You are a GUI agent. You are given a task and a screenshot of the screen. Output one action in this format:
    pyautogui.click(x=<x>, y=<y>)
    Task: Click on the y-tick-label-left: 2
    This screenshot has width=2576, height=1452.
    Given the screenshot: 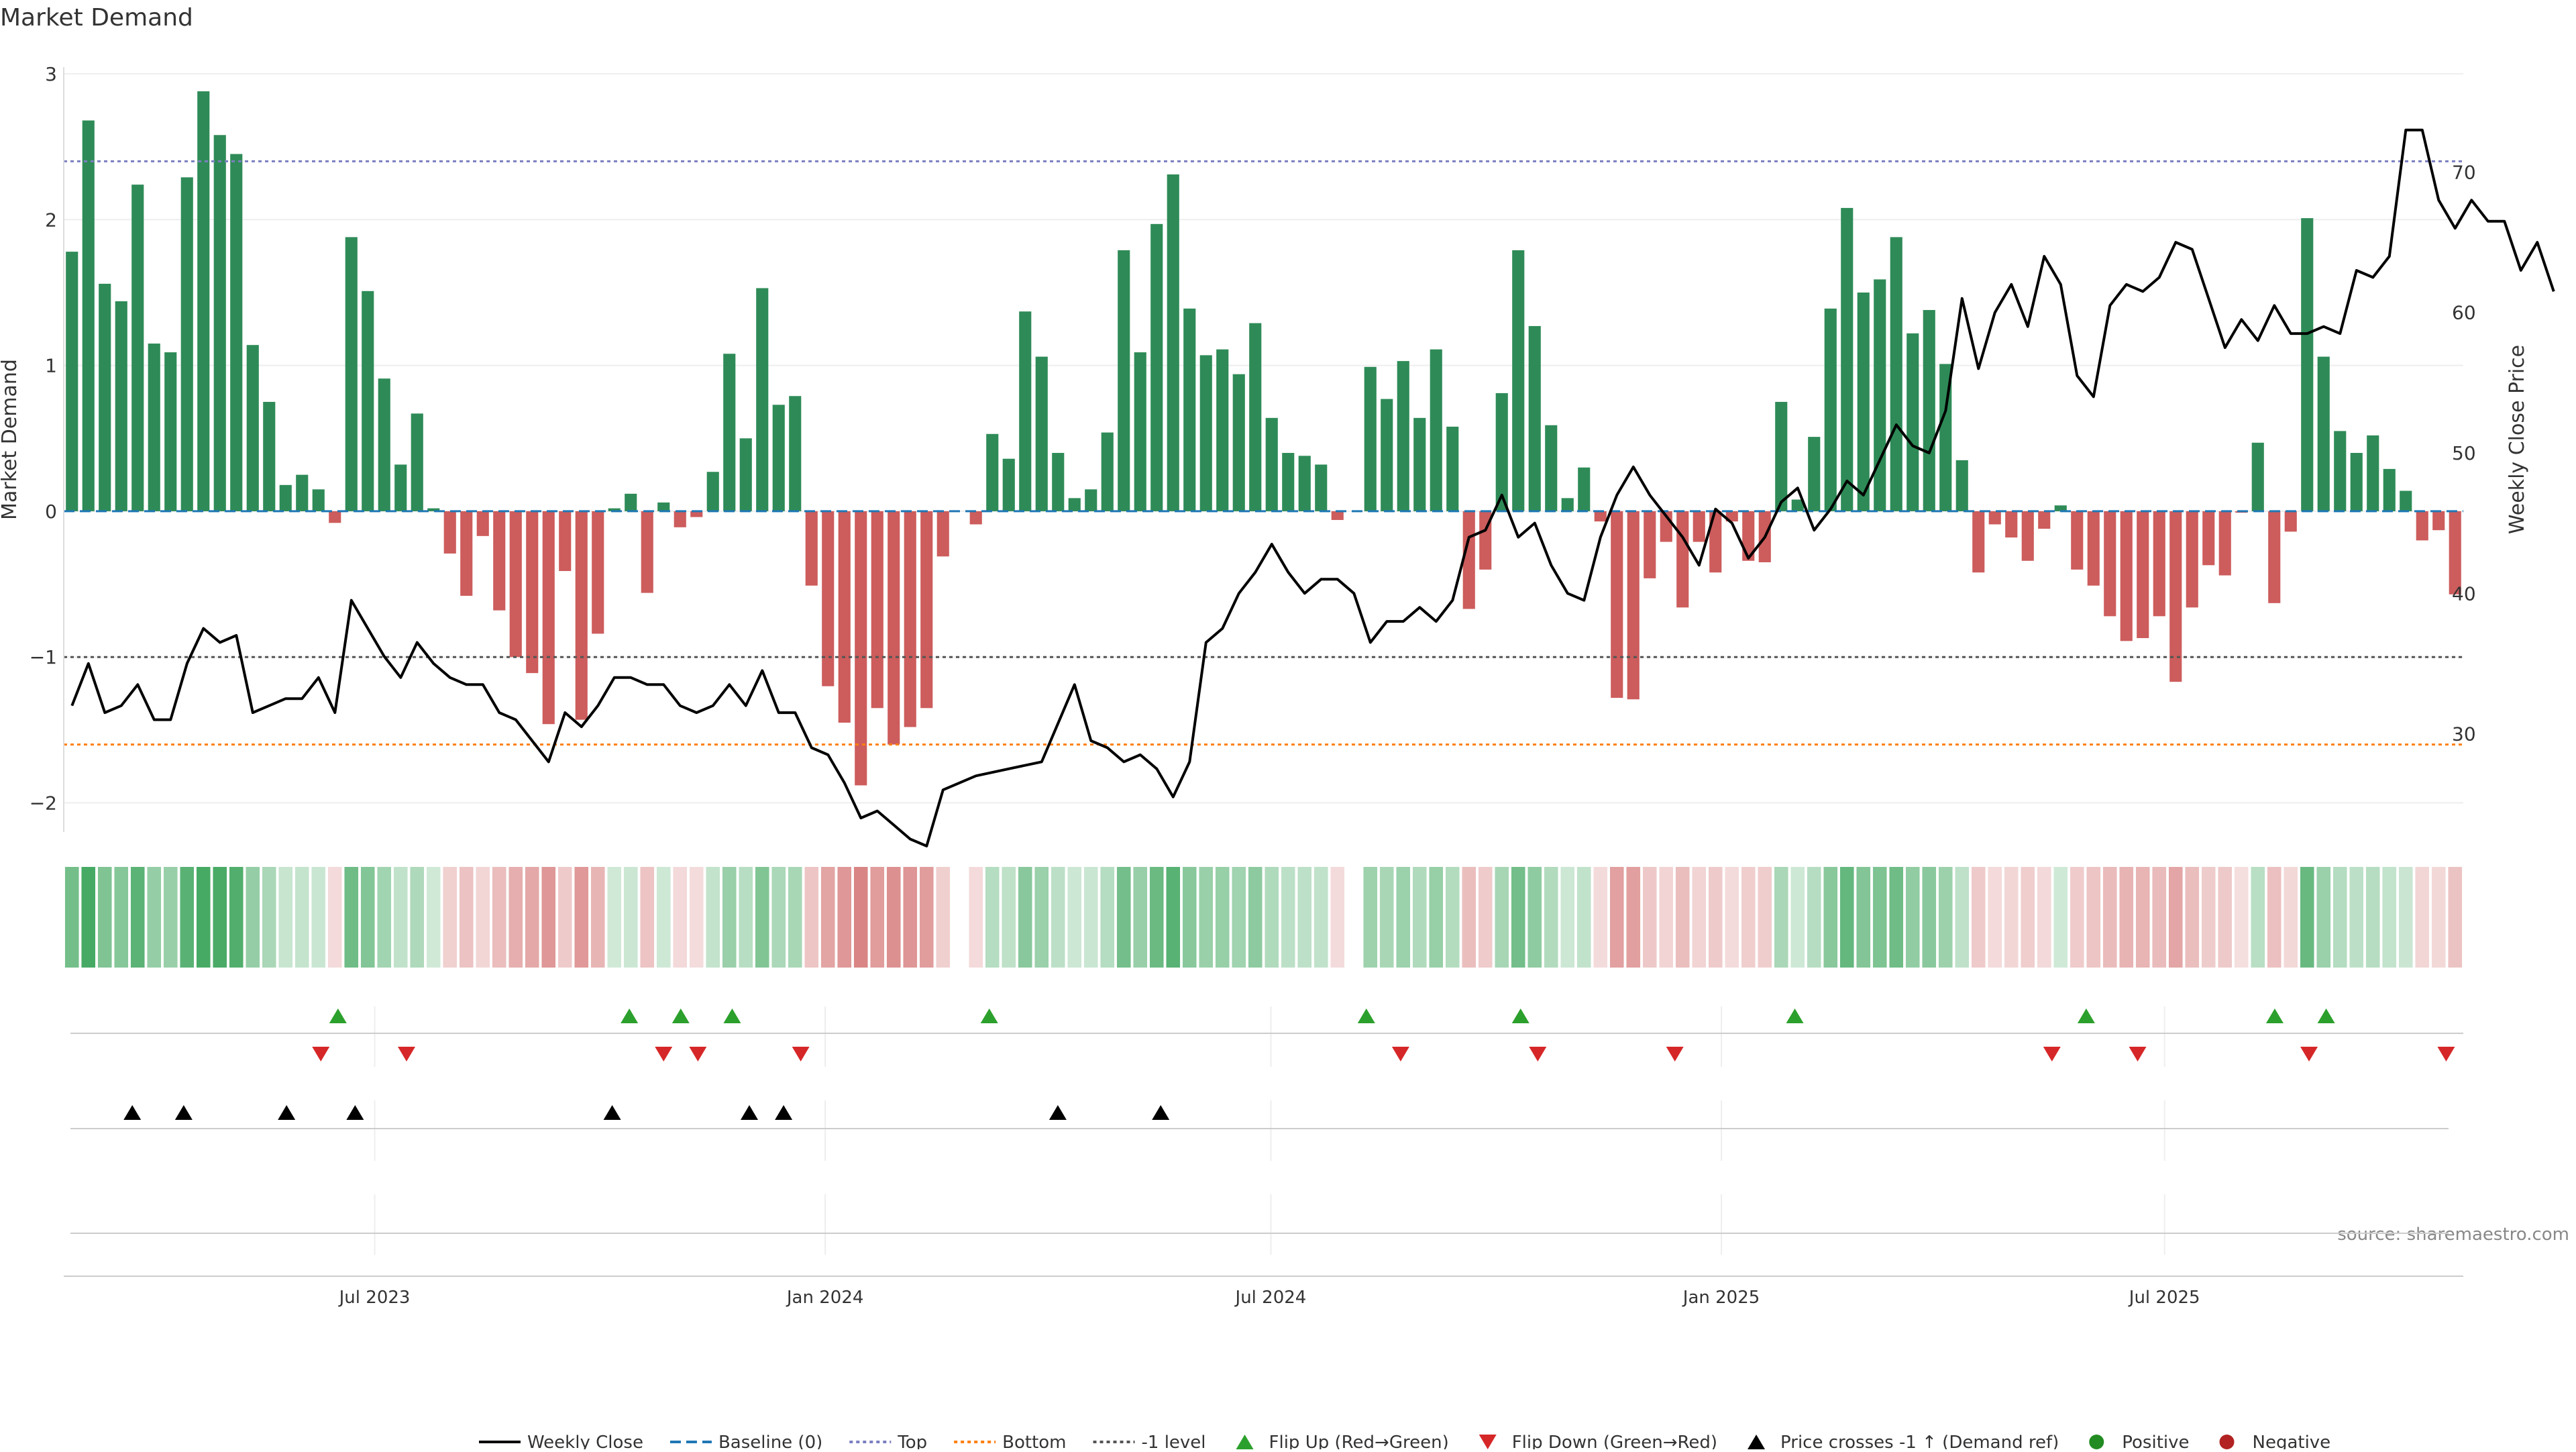 What is the action you would take?
    pyautogui.click(x=51, y=220)
    